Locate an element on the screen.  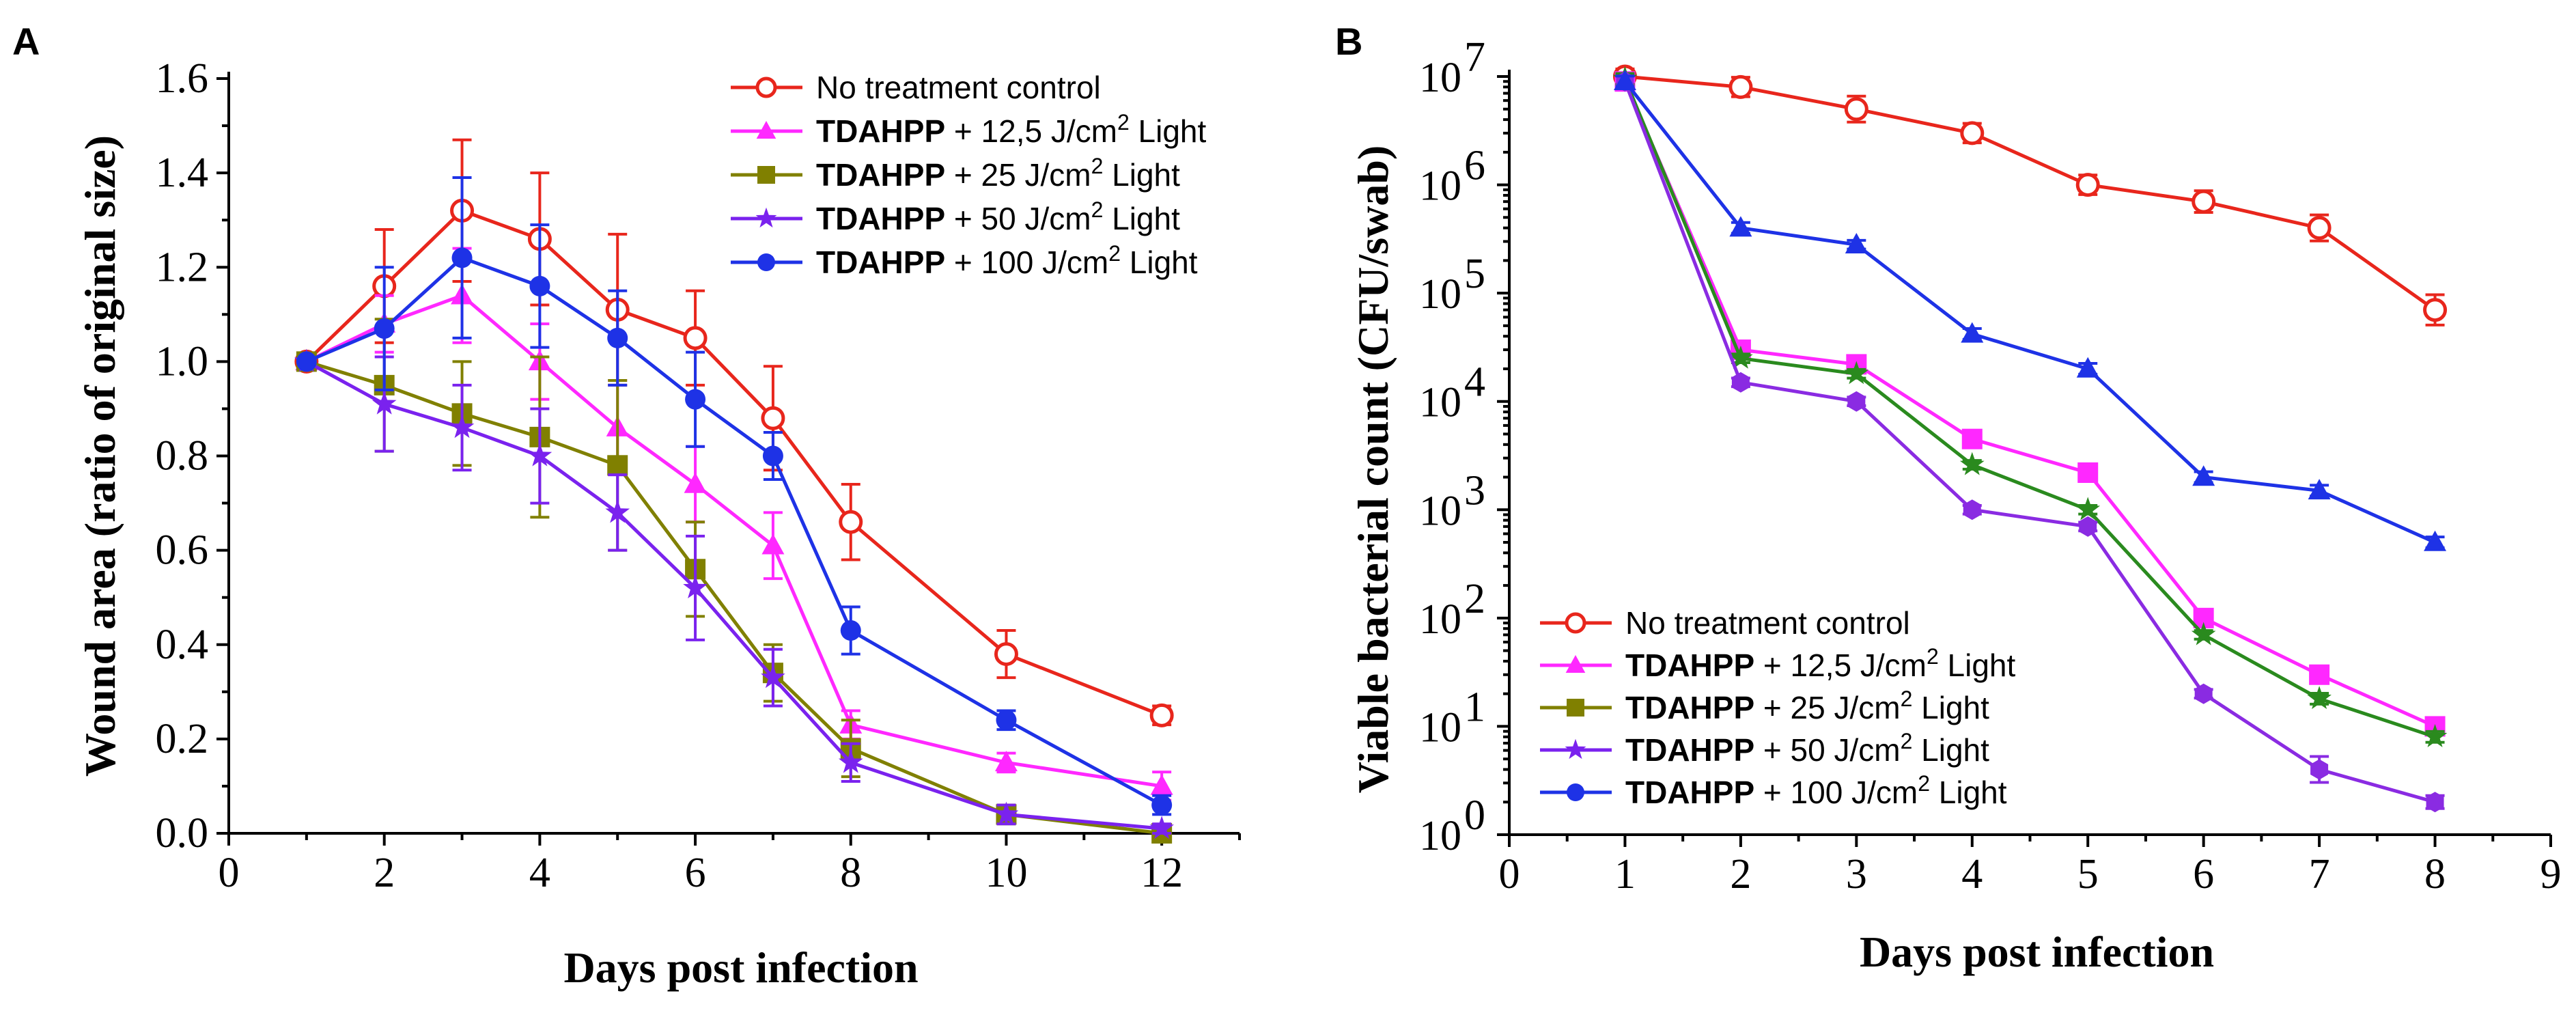
panel-a-y-tick-label: 1.2 is located at coordinates (182, 267).